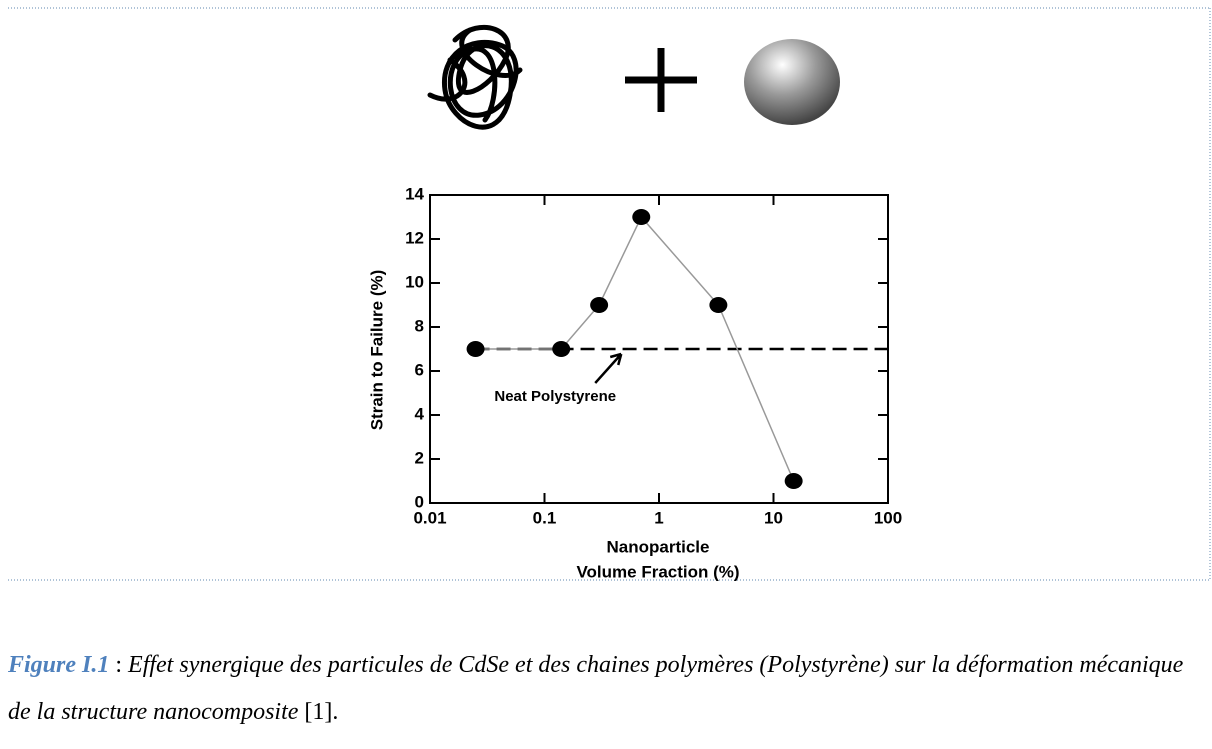  What do you see at coordinates (376, 350) in the screenshot?
I see `y-axis-label: Strain to Failure (%)` at bounding box center [376, 350].